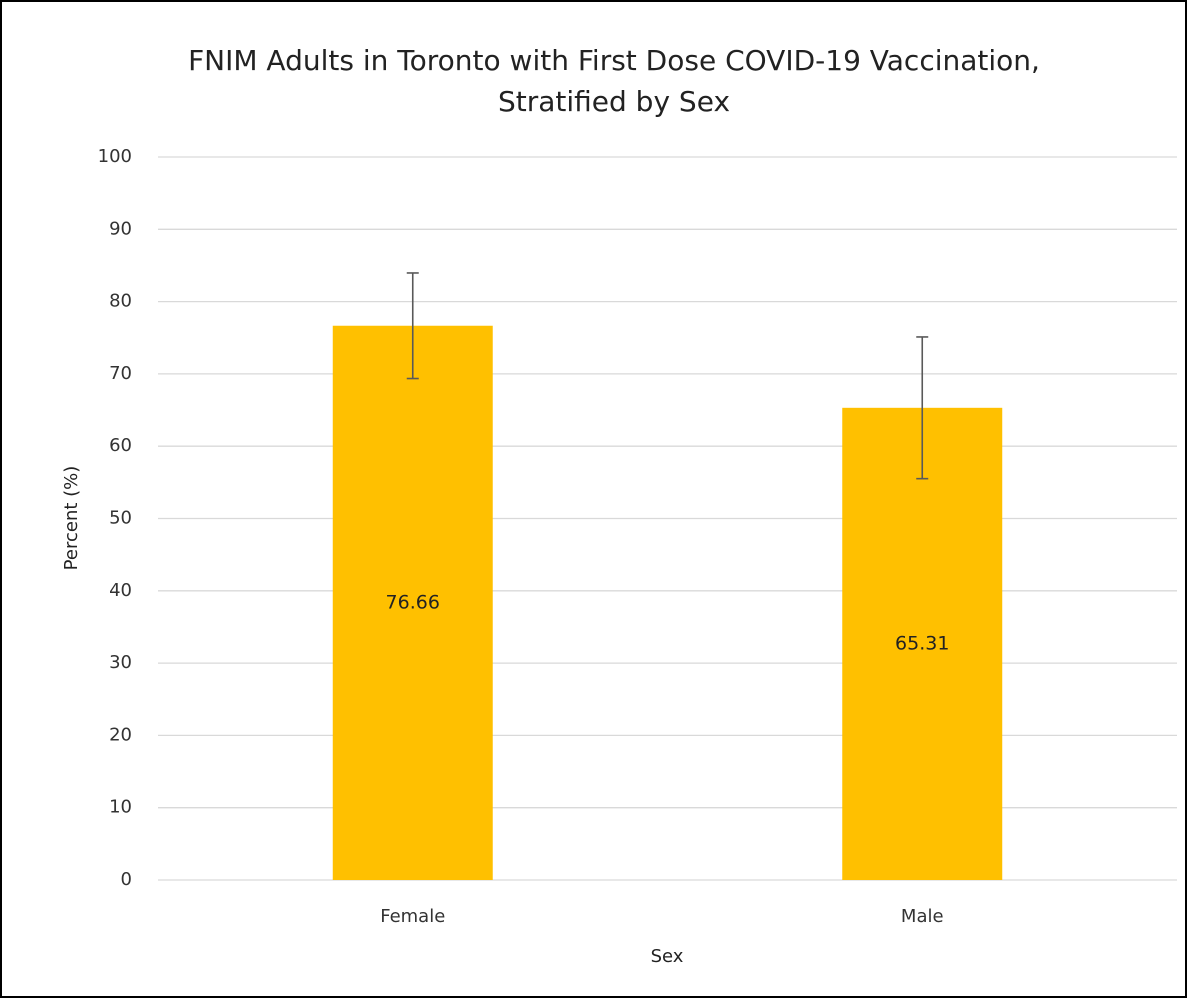 This screenshot has width=1187, height=998. Describe the element at coordinates (120, 373) in the screenshot. I see `y-tick-label: 70` at that location.